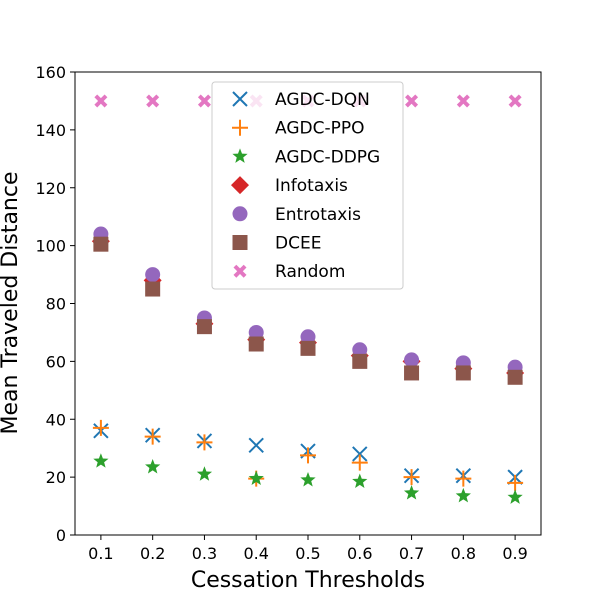  Describe the element at coordinates (318, 215) in the screenshot. I see `legend-label: Entrotaxis` at that location.